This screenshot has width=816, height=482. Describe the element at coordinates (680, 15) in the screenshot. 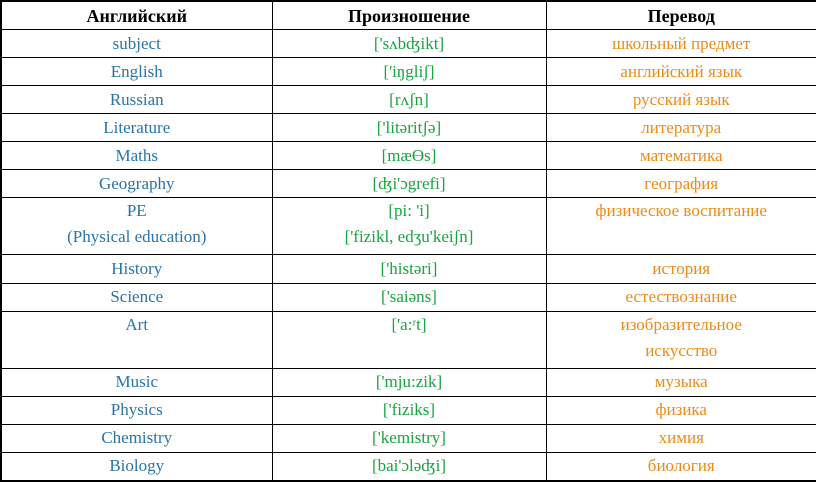

I see `header-translation: Перевод` at that location.